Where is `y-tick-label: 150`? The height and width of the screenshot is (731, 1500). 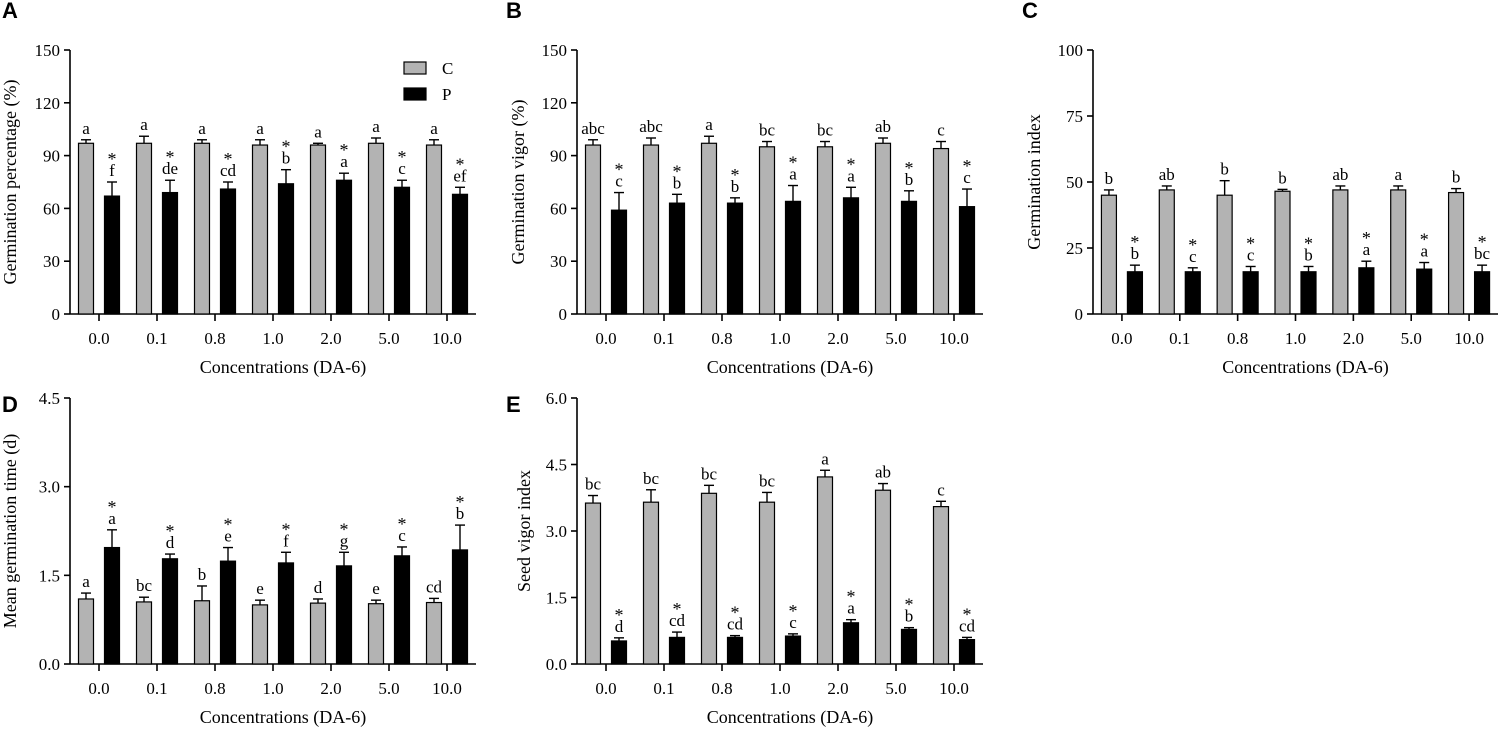
y-tick-label: 150 is located at coordinates (555, 50).